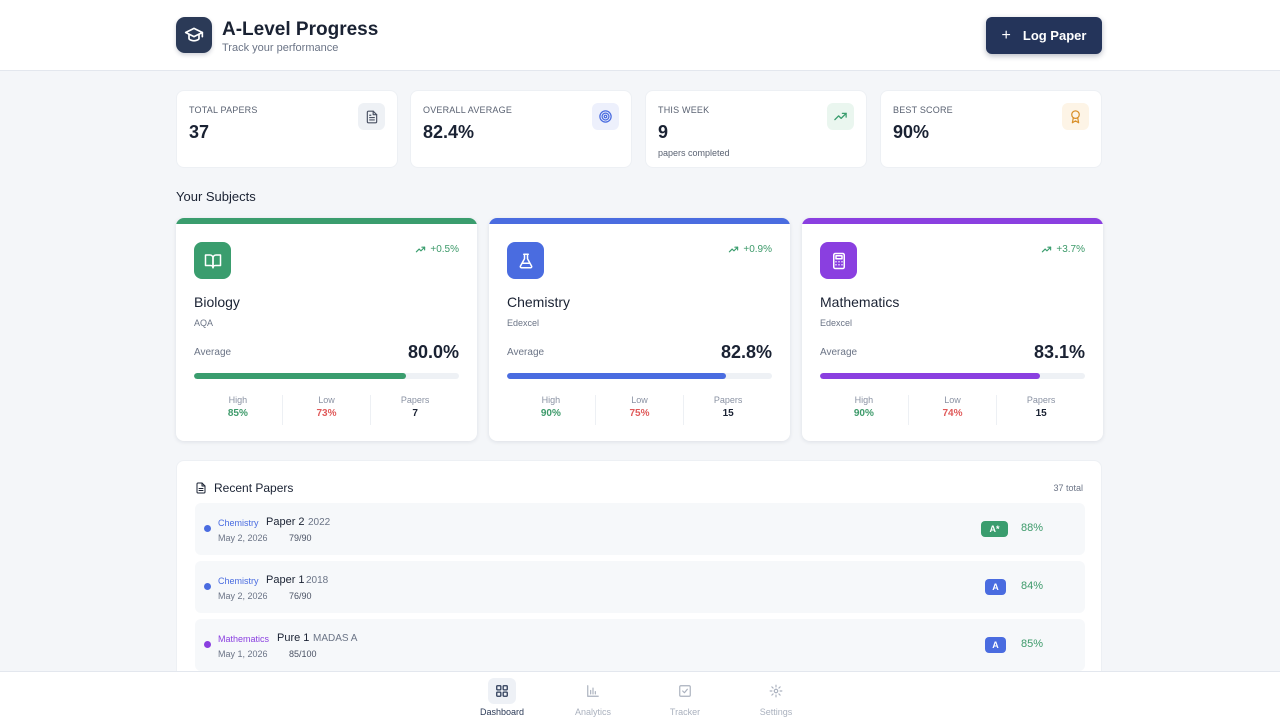  What do you see at coordinates (300, 29) in the screenshot?
I see `app-title: A-Level Progress` at bounding box center [300, 29].